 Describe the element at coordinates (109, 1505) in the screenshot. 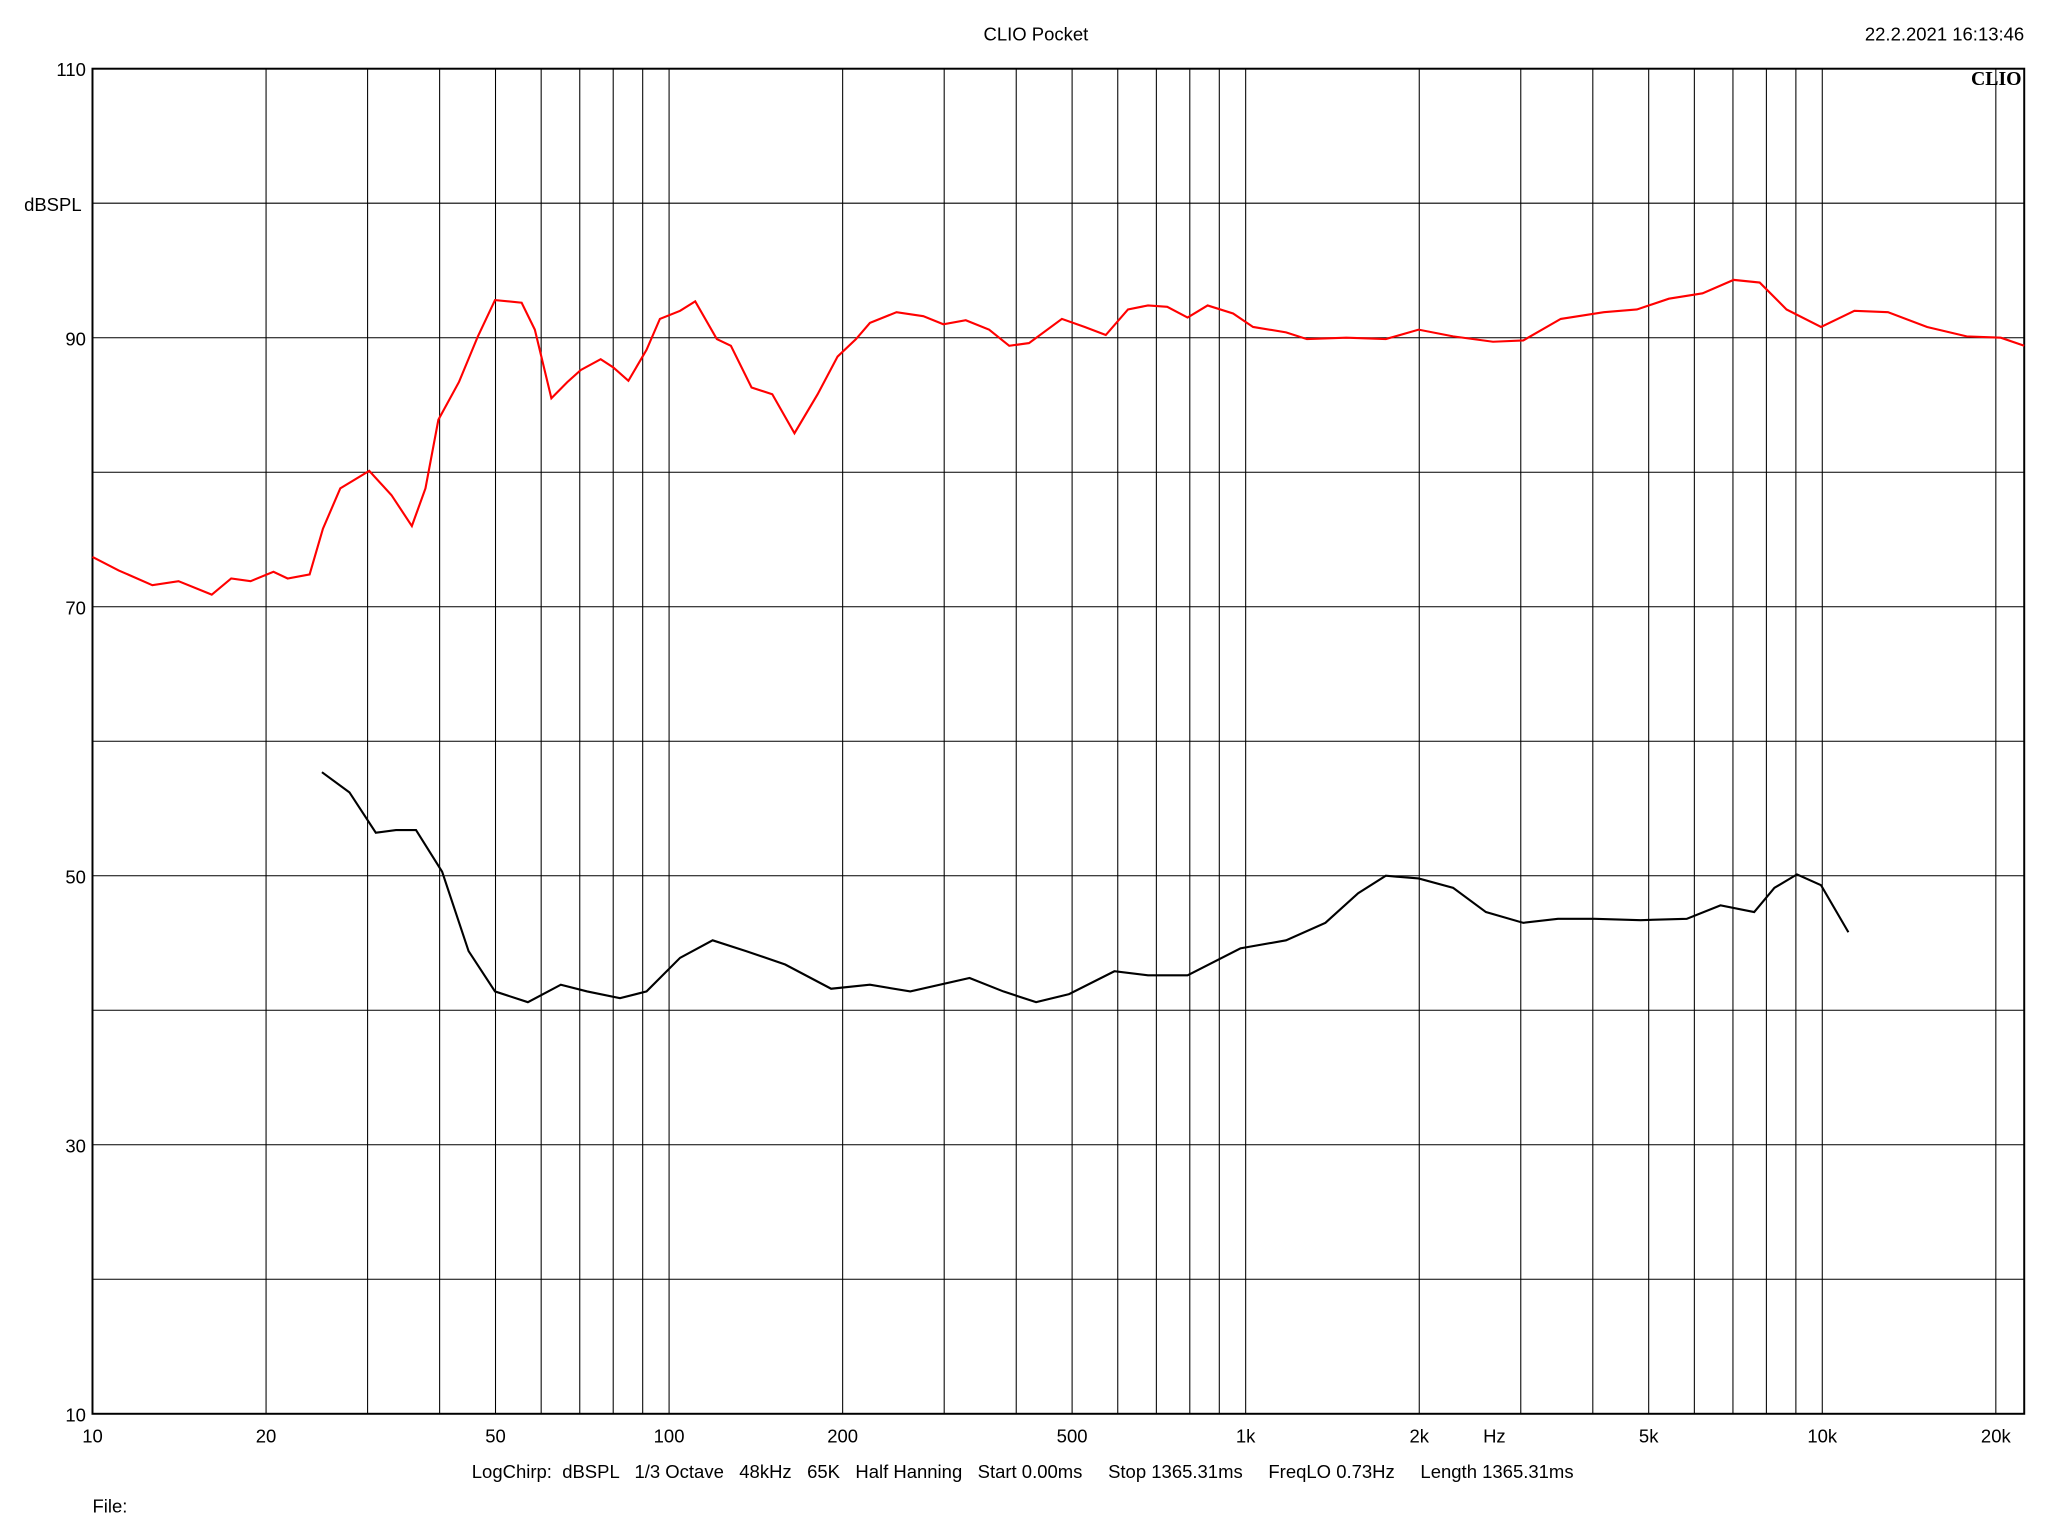

I see `file-label: File:` at that location.